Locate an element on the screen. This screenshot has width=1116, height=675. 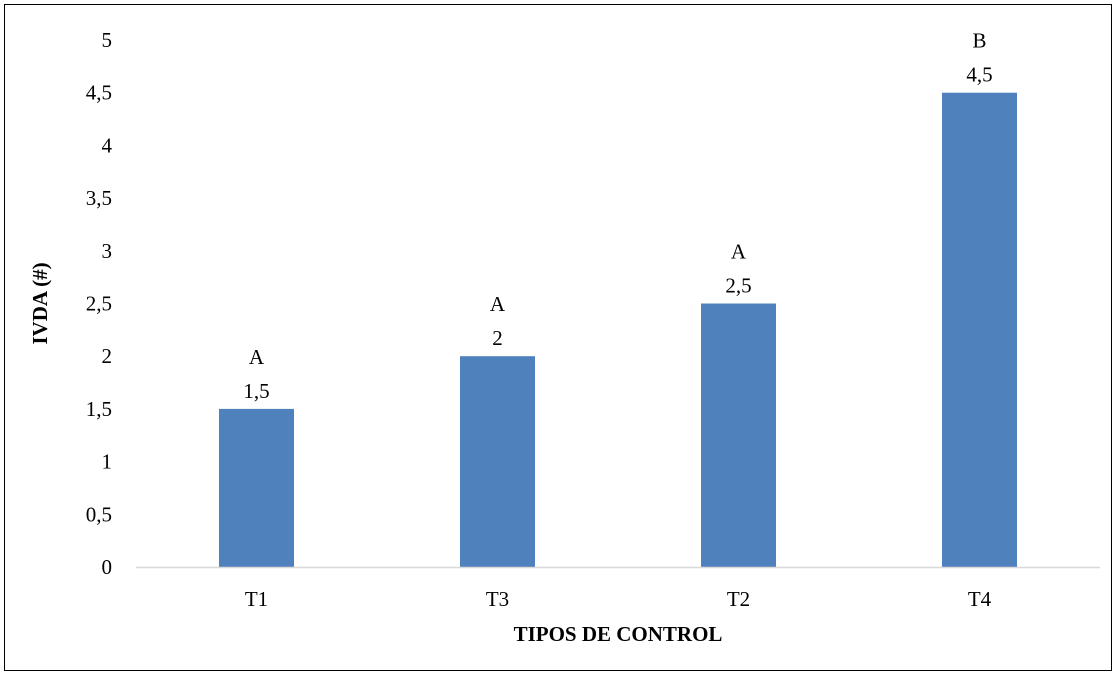
y-tick-label: 0,5 is located at coordinates (99, 514).